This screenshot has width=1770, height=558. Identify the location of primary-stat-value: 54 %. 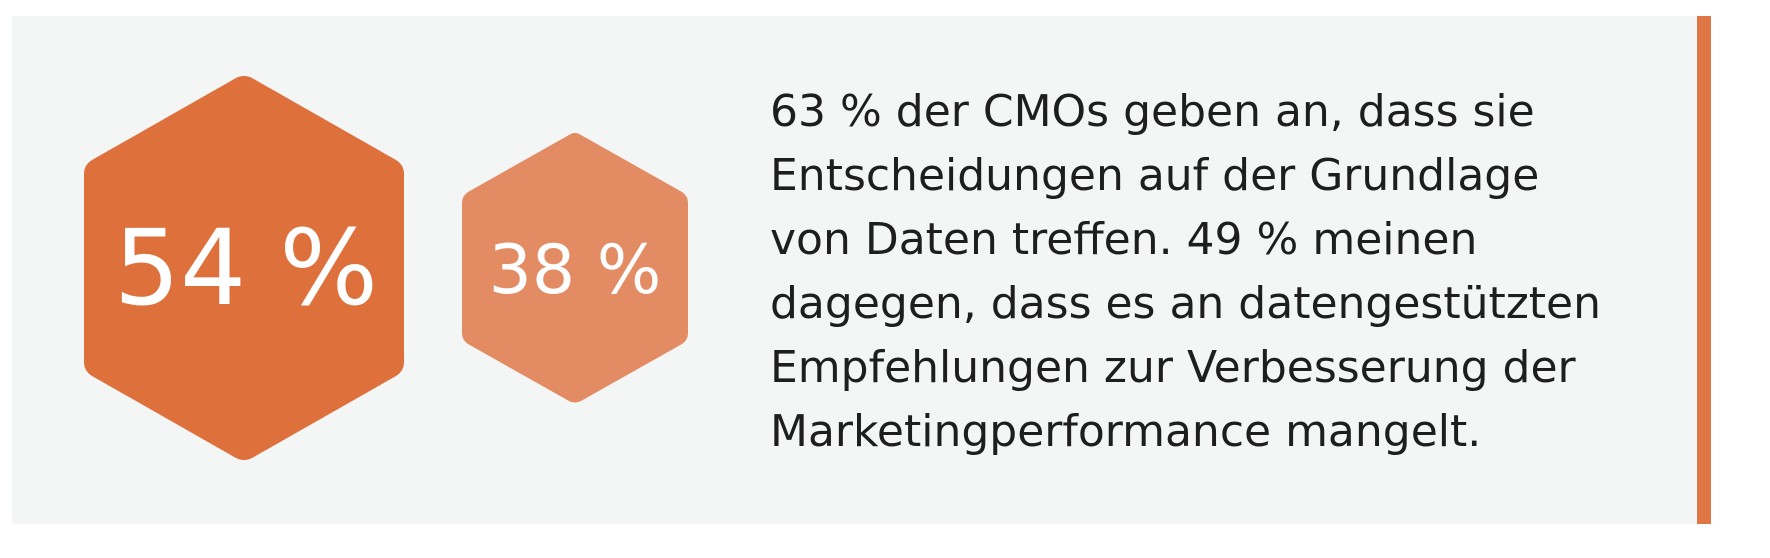
(246, 268).